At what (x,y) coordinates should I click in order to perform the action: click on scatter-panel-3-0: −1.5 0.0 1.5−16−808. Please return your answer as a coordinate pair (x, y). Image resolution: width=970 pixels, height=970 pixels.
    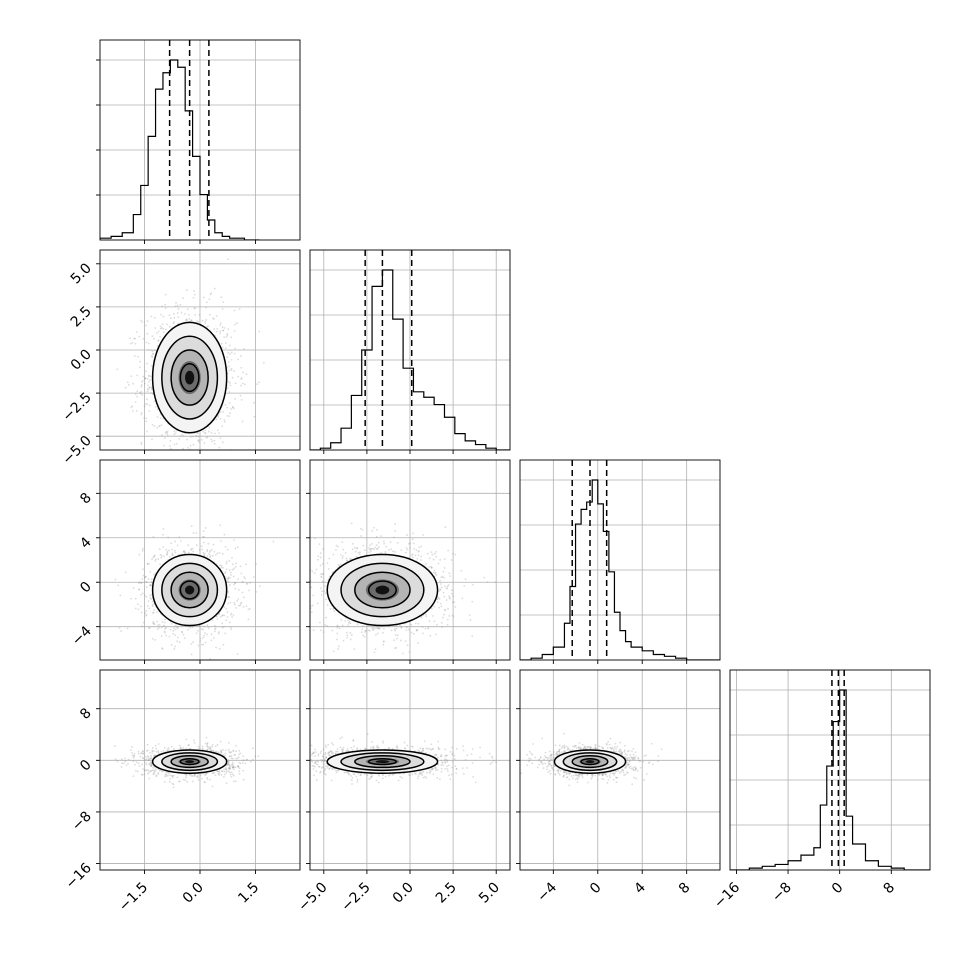
    Looking at the image, I should click on (182, 792).